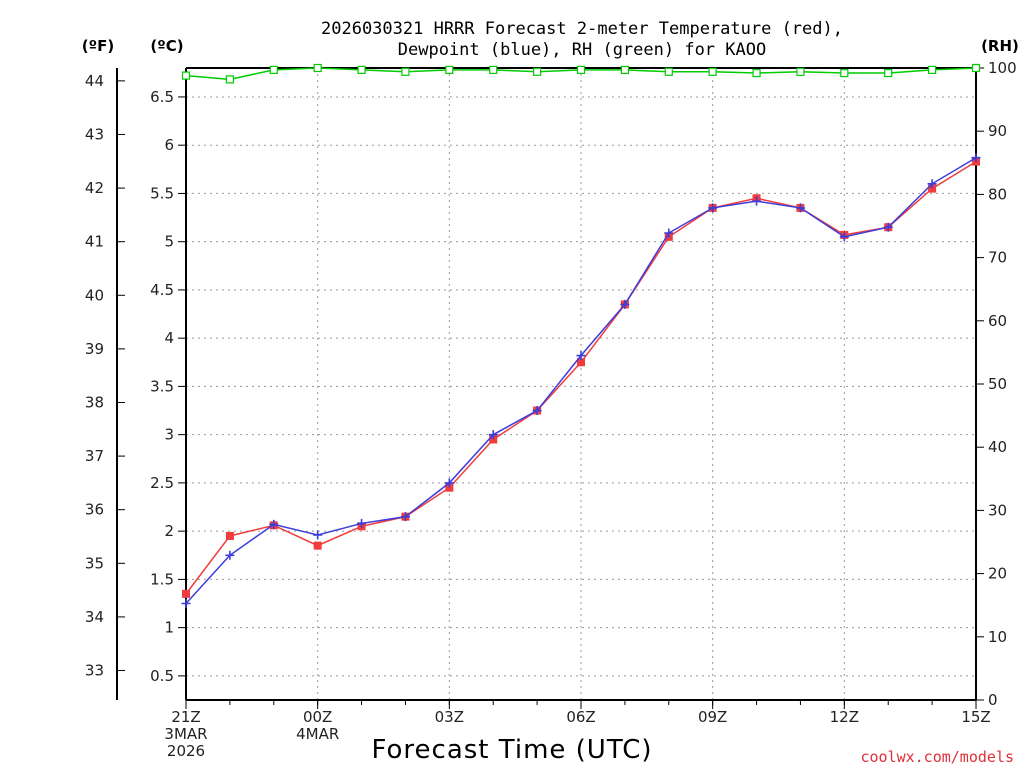 The width and height of the screenshot is (1024, 768). What do you see at coordinates (94, 242) in the screenshot?
I see `fahrenheit-tick-label: 41` at bounding box center [94, 242].